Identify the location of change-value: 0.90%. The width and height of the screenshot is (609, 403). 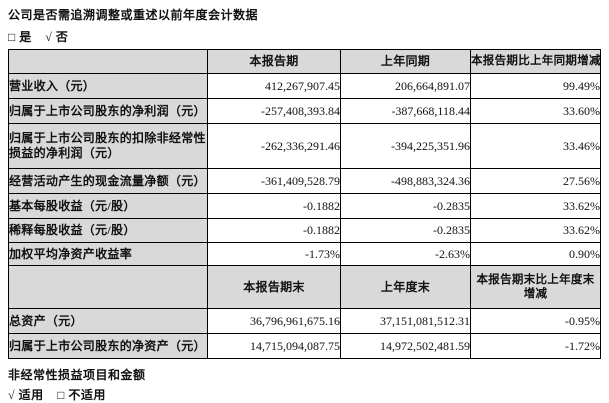
(535, 254).